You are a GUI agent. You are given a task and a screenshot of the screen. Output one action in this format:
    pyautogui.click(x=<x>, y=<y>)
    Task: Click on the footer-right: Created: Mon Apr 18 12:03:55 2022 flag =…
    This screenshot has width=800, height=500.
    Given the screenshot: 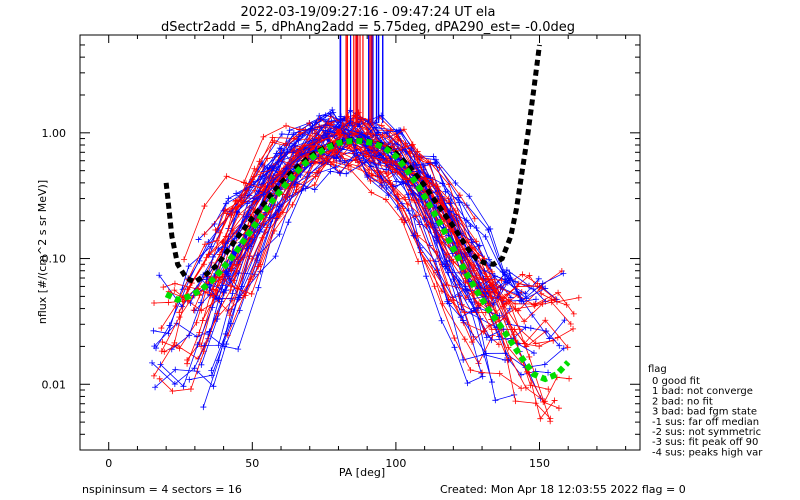 What is the action you would take?
    pyautogui.click(x=563, y=489)
    